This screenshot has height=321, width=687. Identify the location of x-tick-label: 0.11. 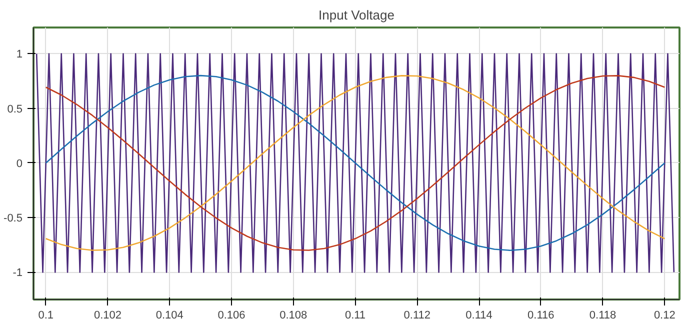
(355, 315).